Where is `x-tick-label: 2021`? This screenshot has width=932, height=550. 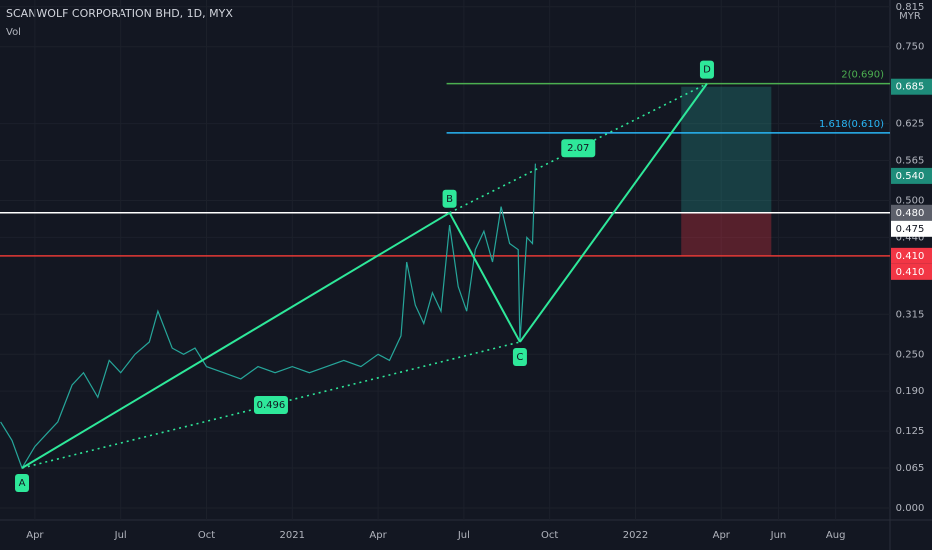
x-tick-label: 2021 is located at coordinates (292, 535).